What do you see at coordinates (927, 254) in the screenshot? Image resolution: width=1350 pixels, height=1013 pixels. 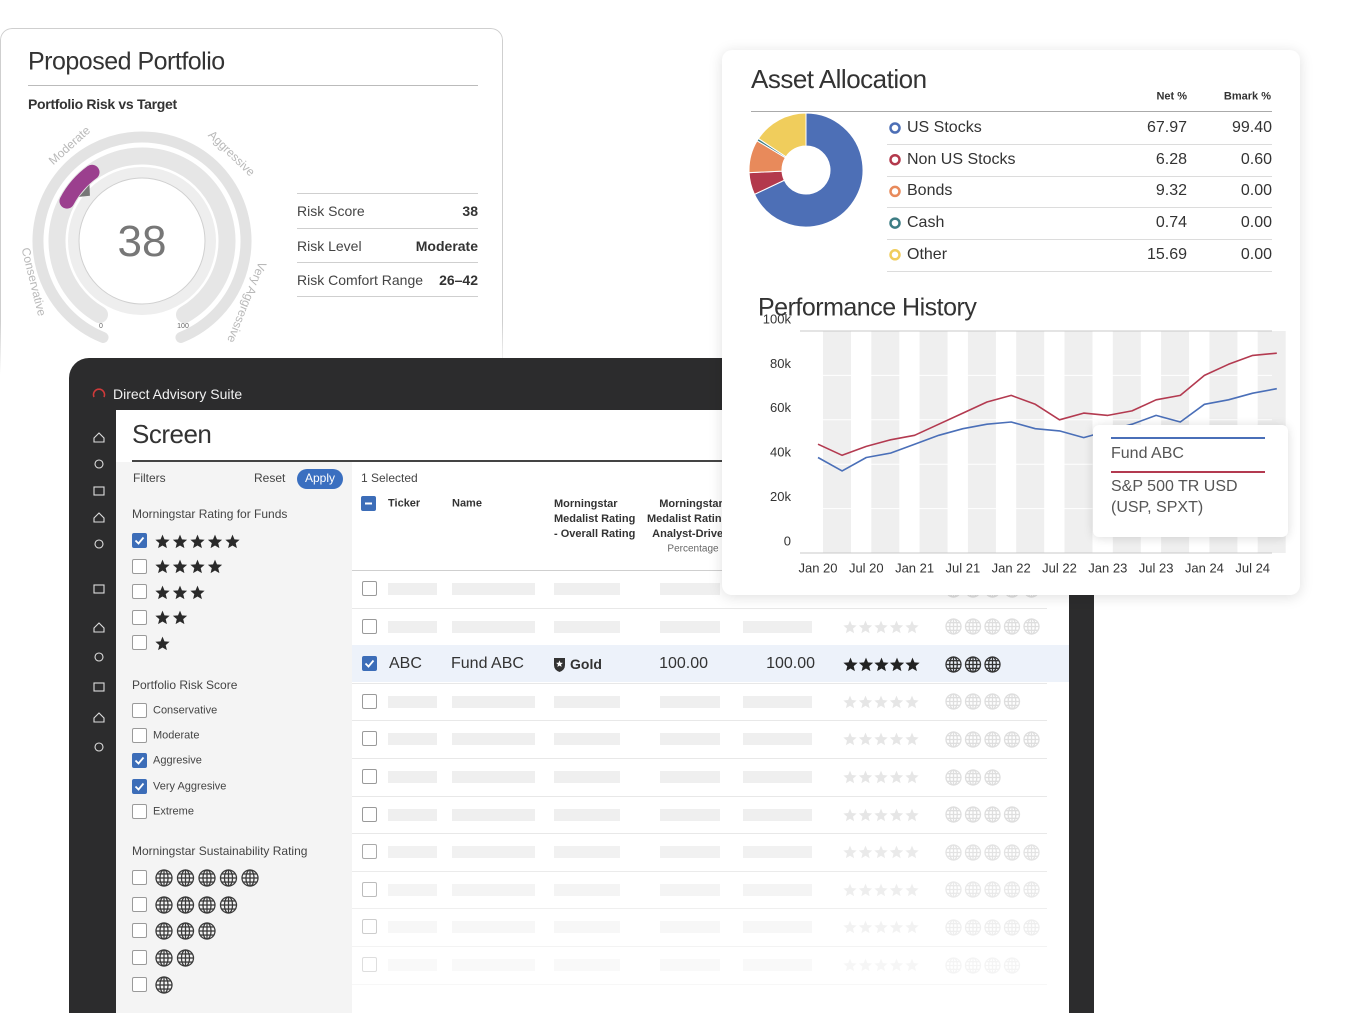 I see `category-label: Other` at bounding box center [927, 254].